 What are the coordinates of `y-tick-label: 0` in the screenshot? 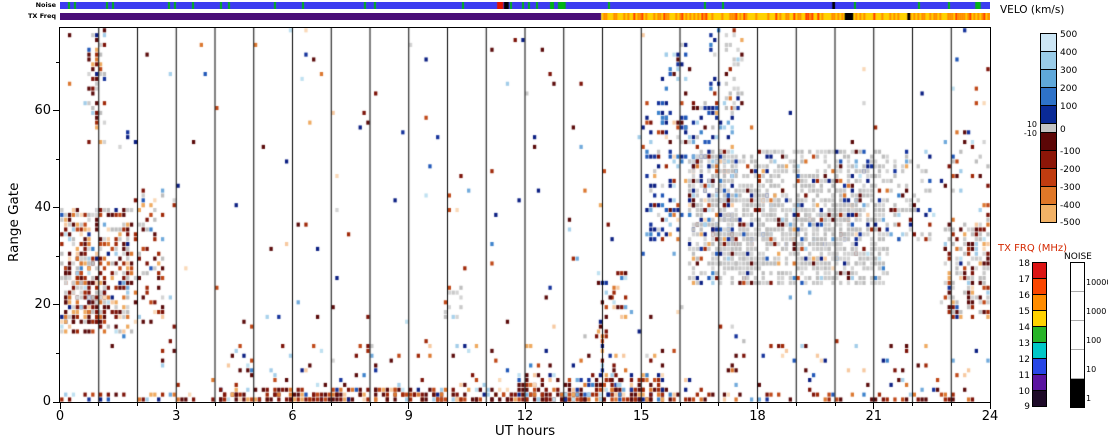 It's located at (46, 401).